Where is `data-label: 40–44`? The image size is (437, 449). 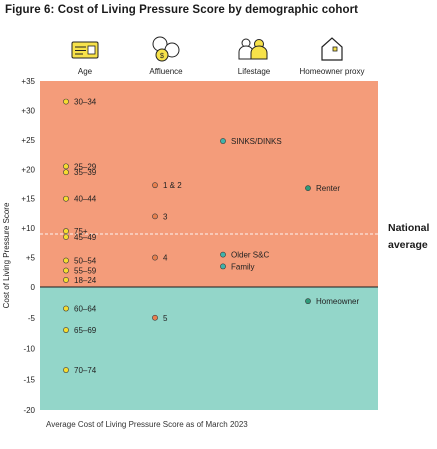 data-label: 40–44 is located at coordinates (85, 199).